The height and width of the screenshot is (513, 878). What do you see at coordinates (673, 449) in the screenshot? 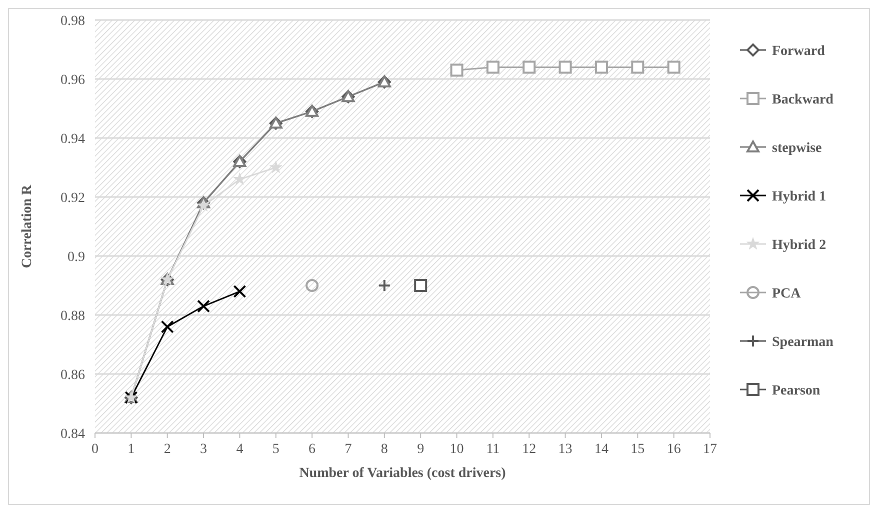
I see `x-tick-label: 16` at bounding box center [673, 449].